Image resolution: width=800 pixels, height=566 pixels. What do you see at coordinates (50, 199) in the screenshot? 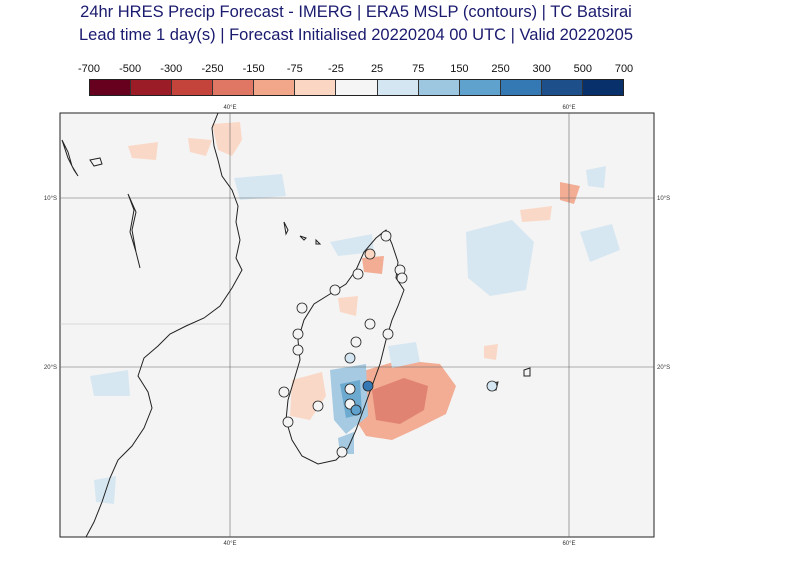
I see `lat-label-left-10S: 10°S` at bounding box center [50, 199].